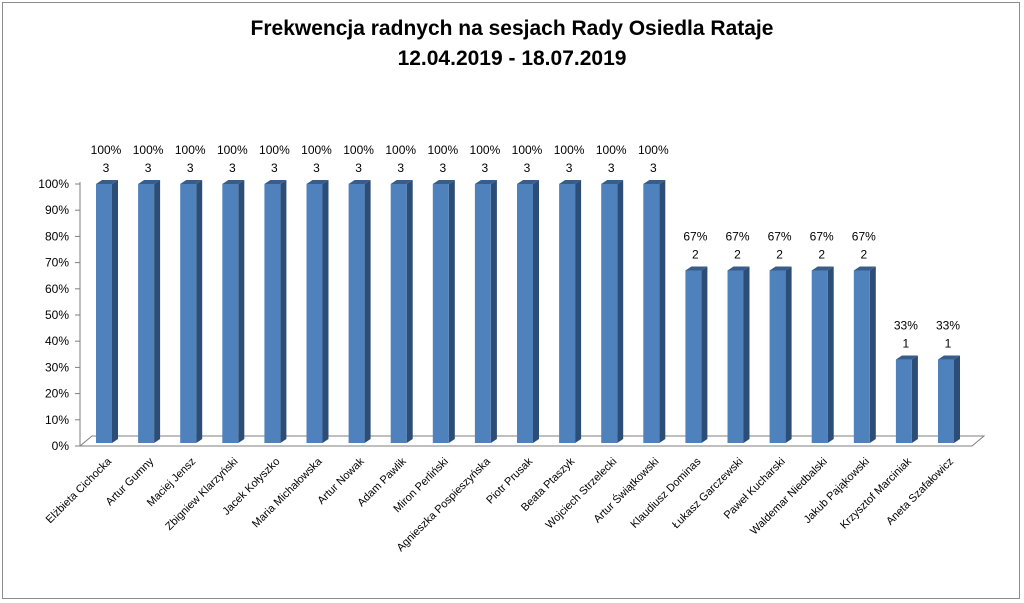  What do you see at coordinates (201, 494) in the screenshot?
I see `x-tick-label: Zbigniew Klarzyński` at bounding box center [201, 494].